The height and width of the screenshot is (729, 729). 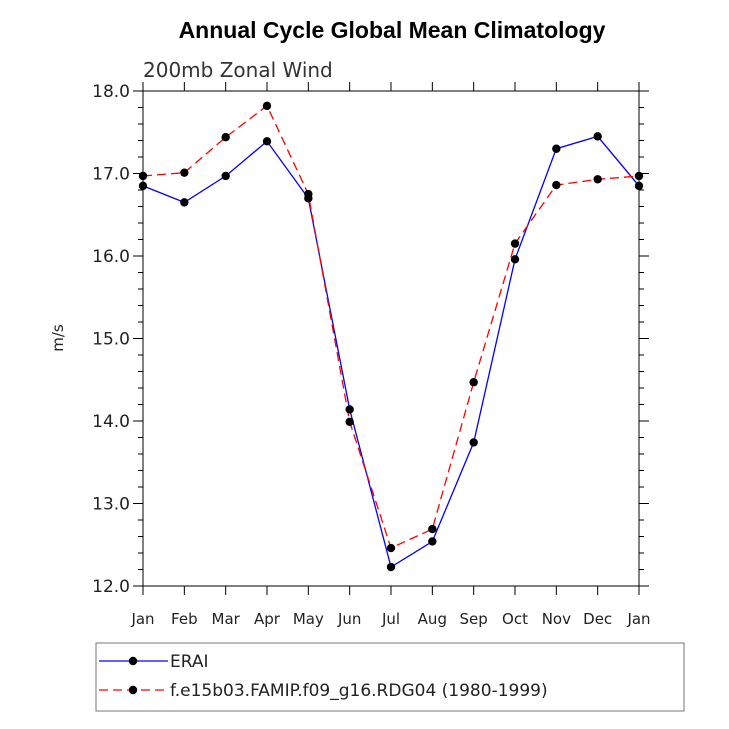 What do you see at coordinates (111, 257) in the screenshot?
I see `y-tick-label: 16.0` at bounding box center [111, 257].